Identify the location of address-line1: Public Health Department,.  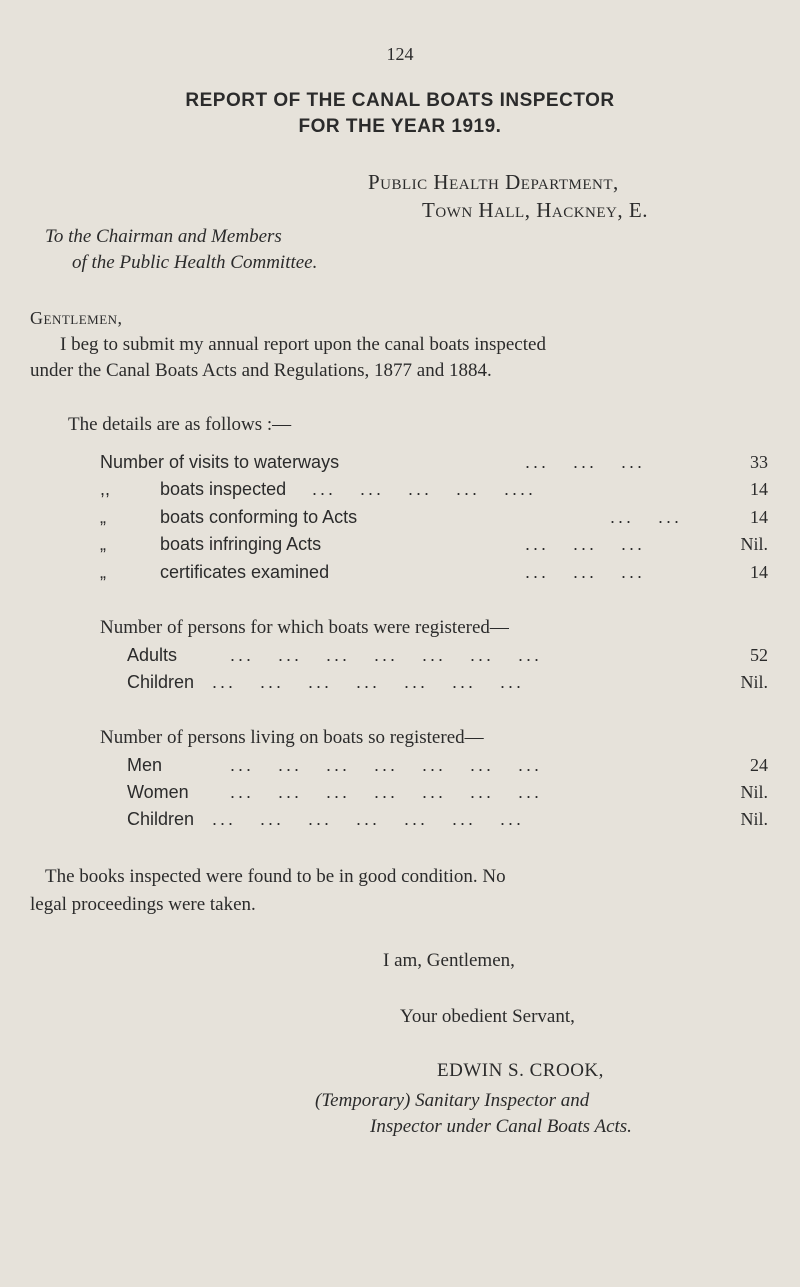
(493, 182).